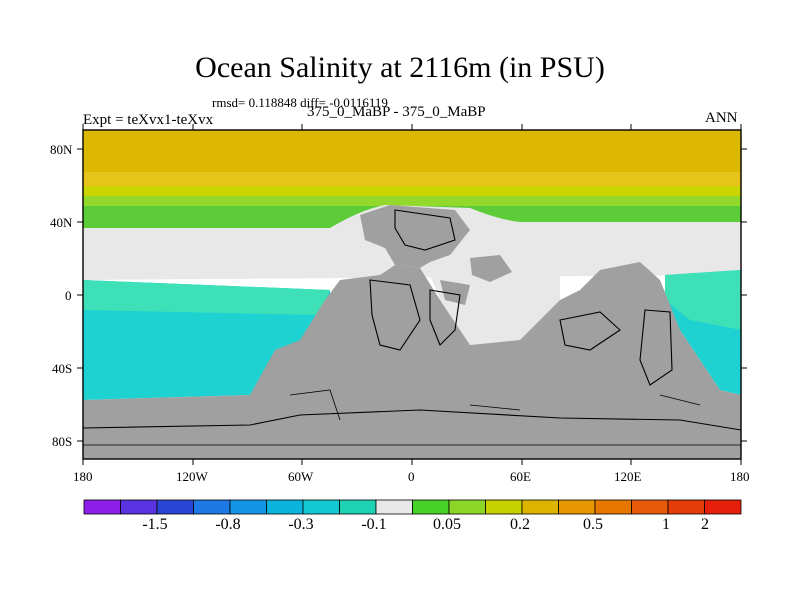  Describe the element at coordinates (628, 476) in the screenshot. I see `x-tick-label: 120E` at that location.